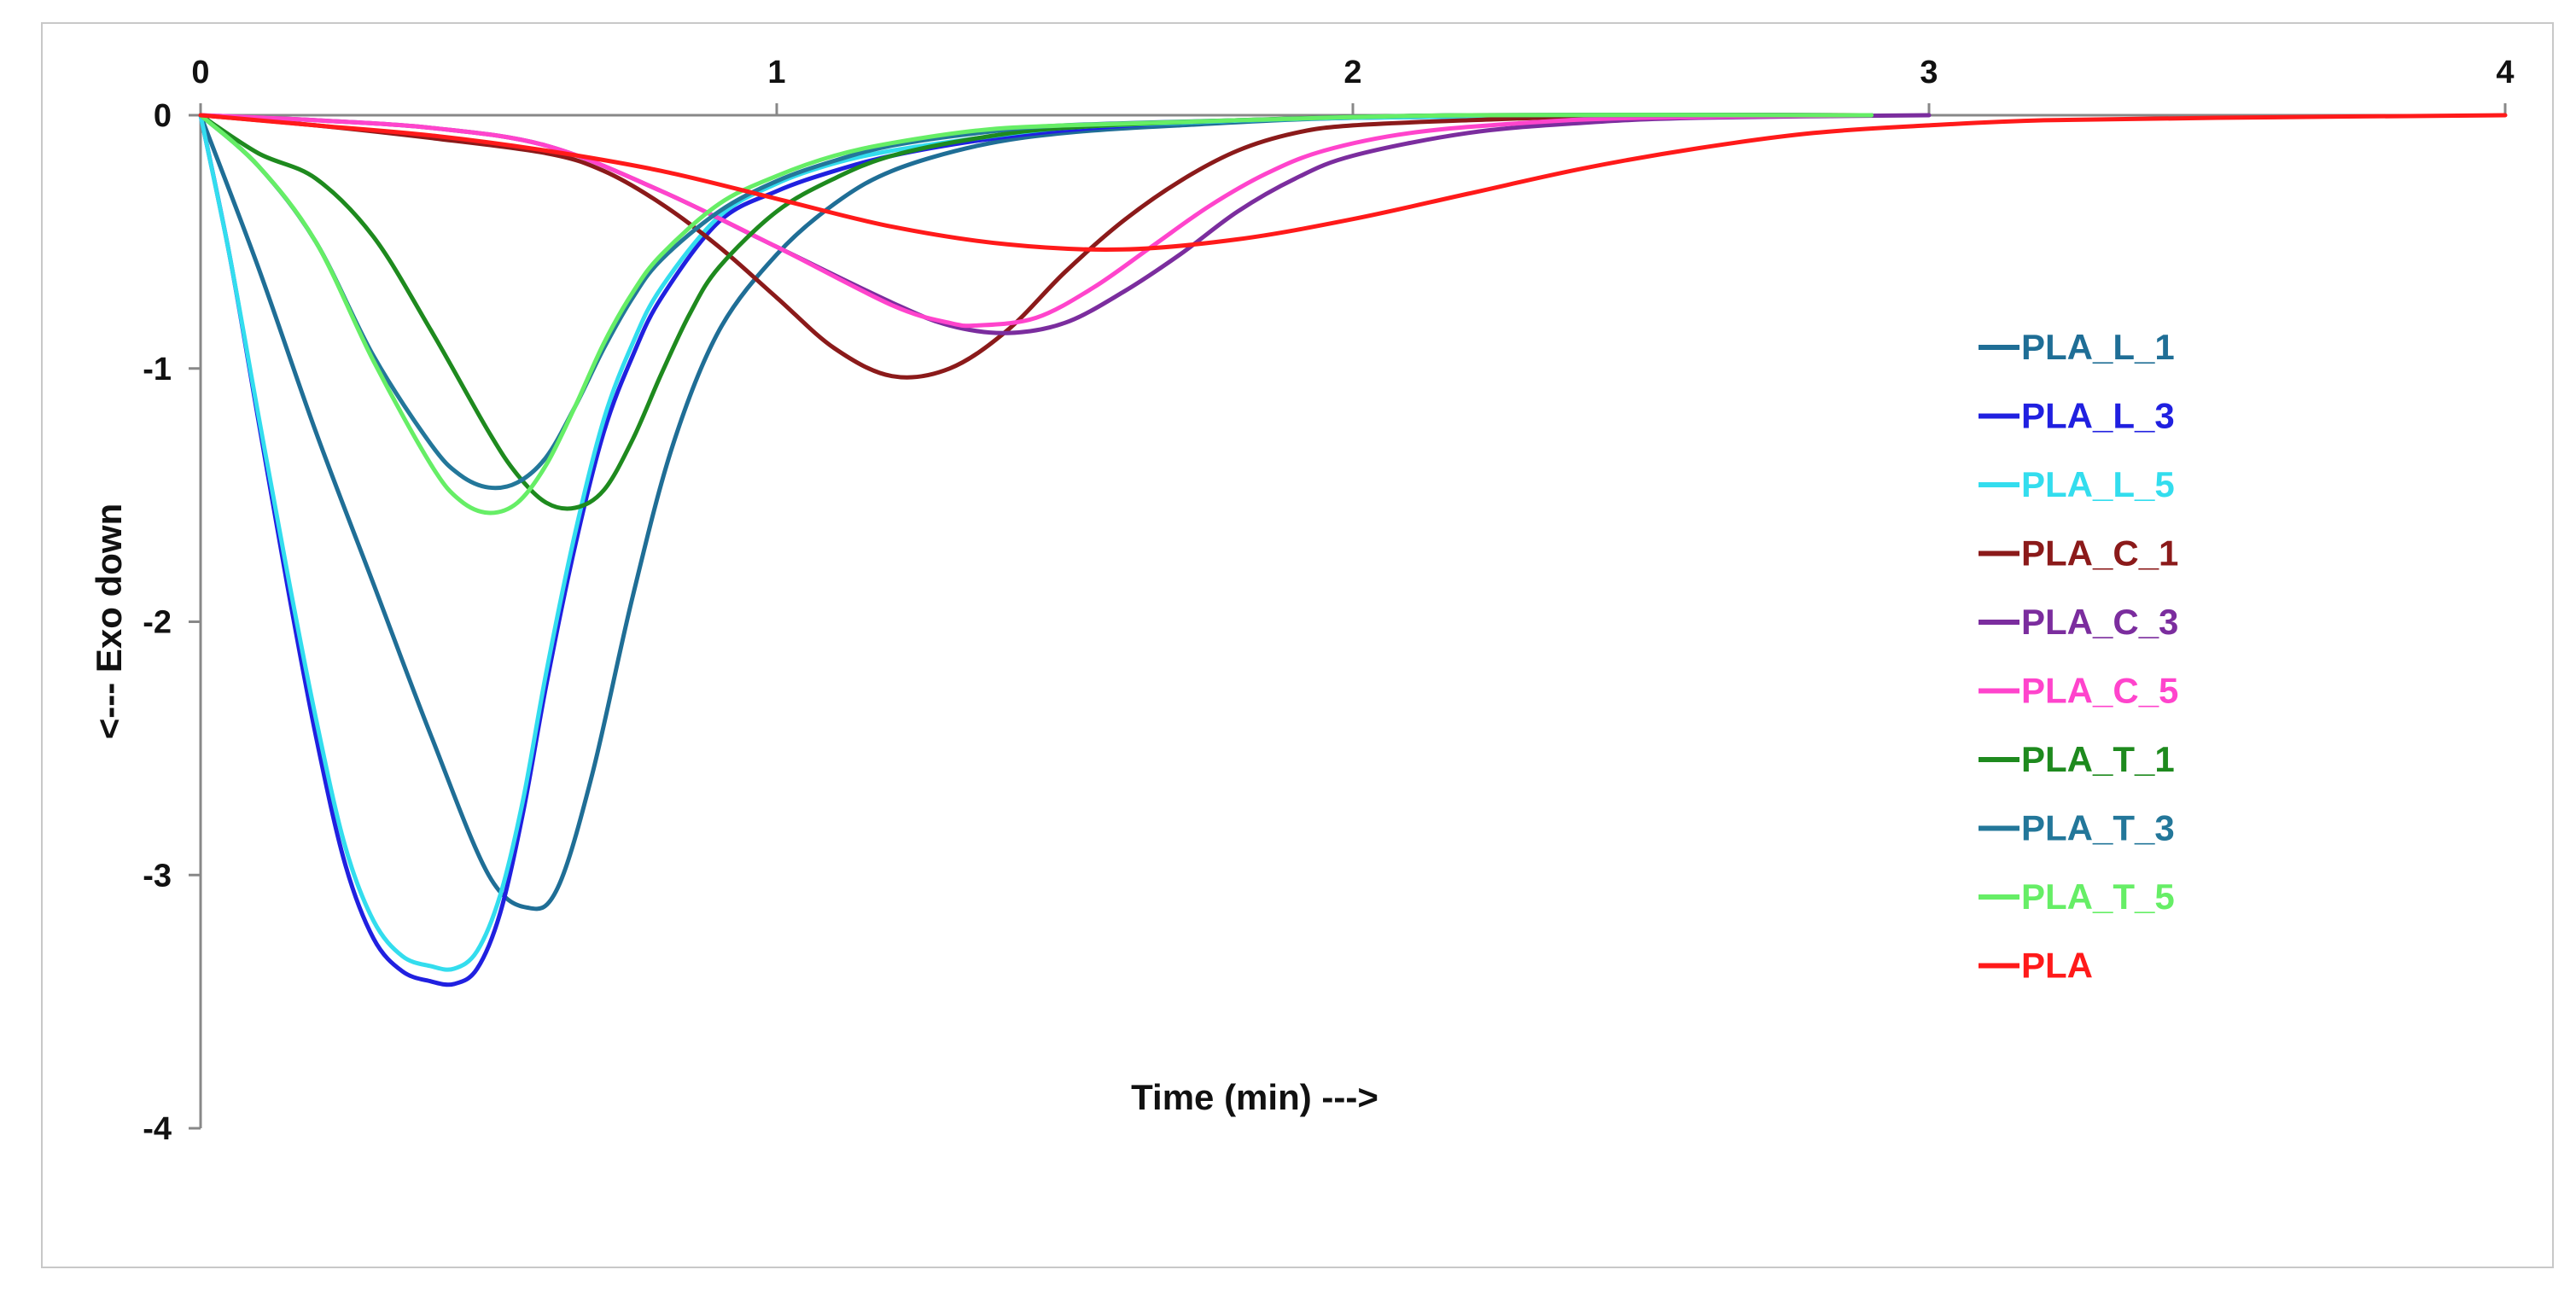 The image size is (2576, 1293). Describe the element at coordinates (157, 876) in the screenshot. I see `y-tick-label: -3` at that location.